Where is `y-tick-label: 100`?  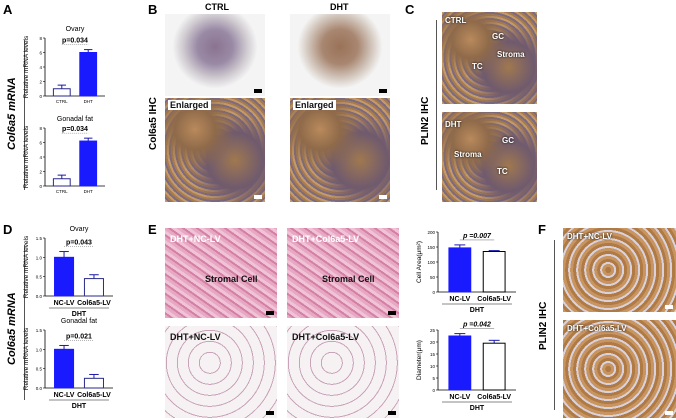
y-tick-label: 100 is located at coordinates (431, 262).